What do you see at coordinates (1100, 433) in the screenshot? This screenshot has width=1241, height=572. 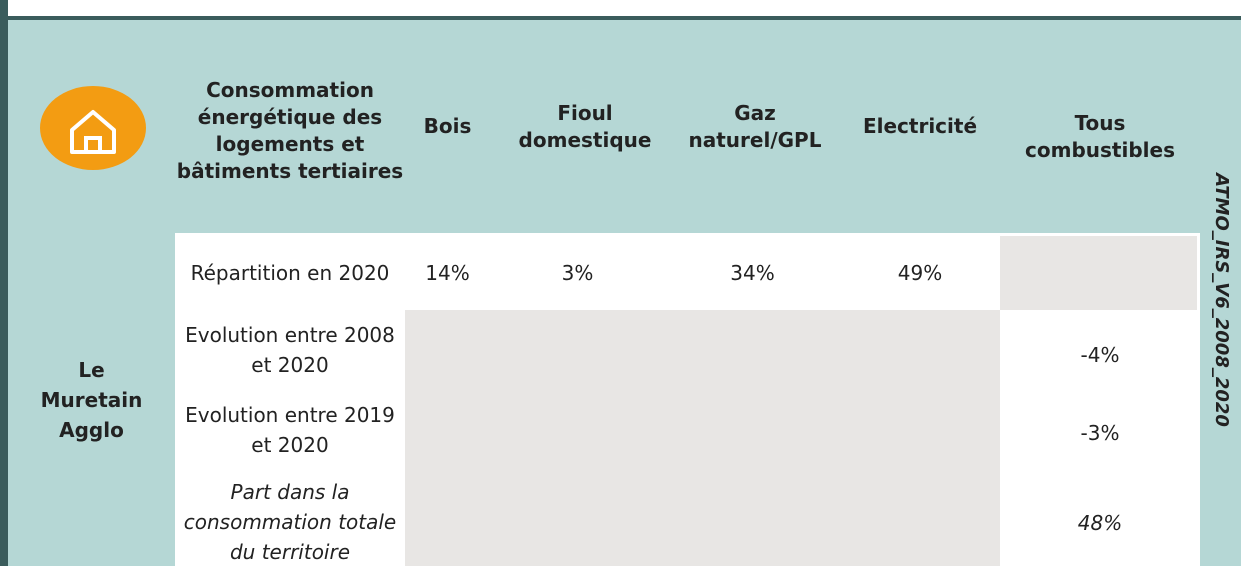 I see `cell-value: -3%` at bounding box center [1100, 433].